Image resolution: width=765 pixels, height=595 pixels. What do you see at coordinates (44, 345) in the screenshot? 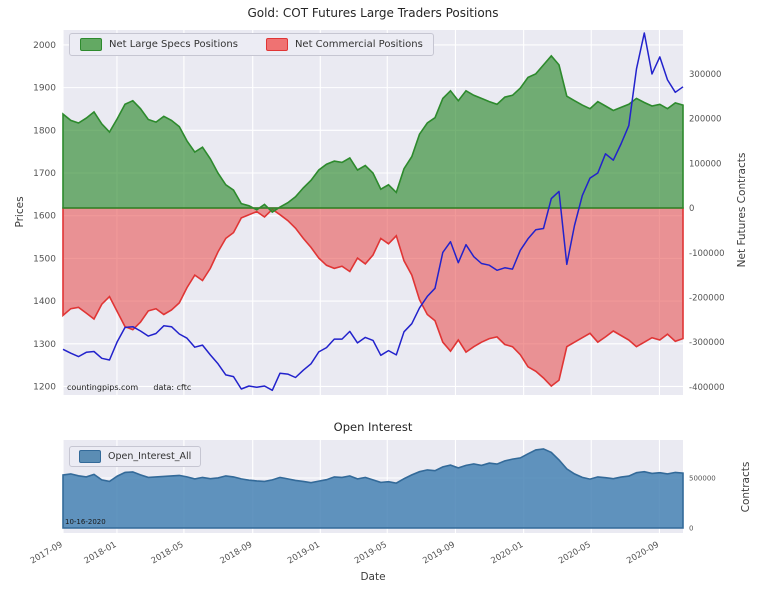
I see `svg-text: 1300` at bounding box center [44, 345].